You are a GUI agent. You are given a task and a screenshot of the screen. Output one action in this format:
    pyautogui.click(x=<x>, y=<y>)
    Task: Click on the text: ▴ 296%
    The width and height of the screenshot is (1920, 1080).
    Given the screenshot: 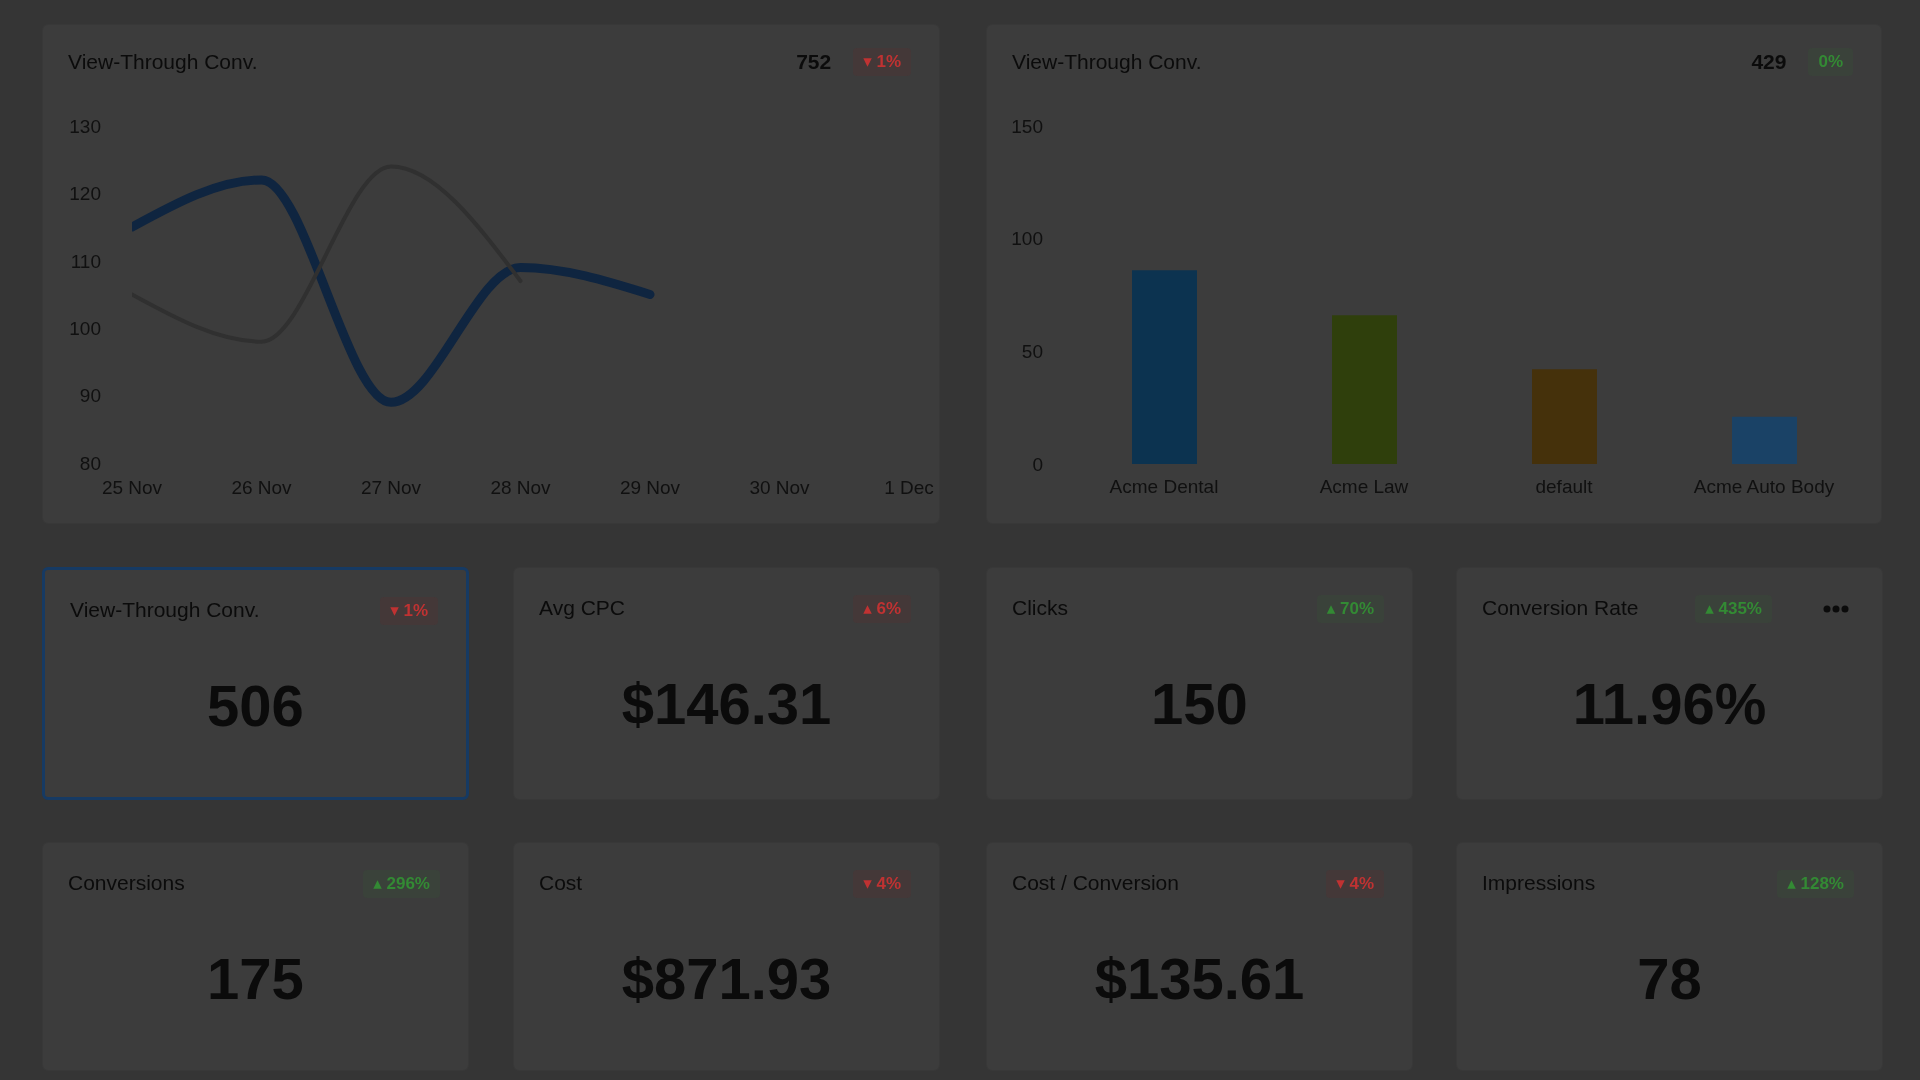 What is the action you would take?
    pyautogui.click(x=401, y=884)
    